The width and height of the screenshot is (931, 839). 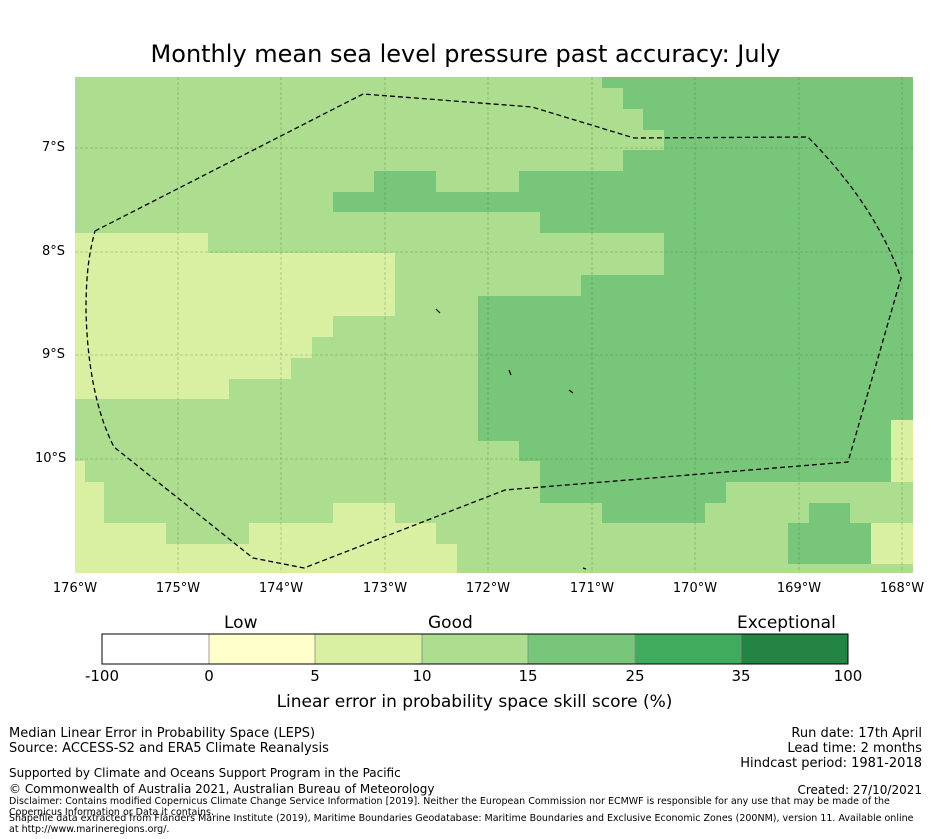 What do you see at coordinates (854, 748) in the screenshot?
I see `lead-time-text: Lead time: 2 months` at bounding box center [854, 748].